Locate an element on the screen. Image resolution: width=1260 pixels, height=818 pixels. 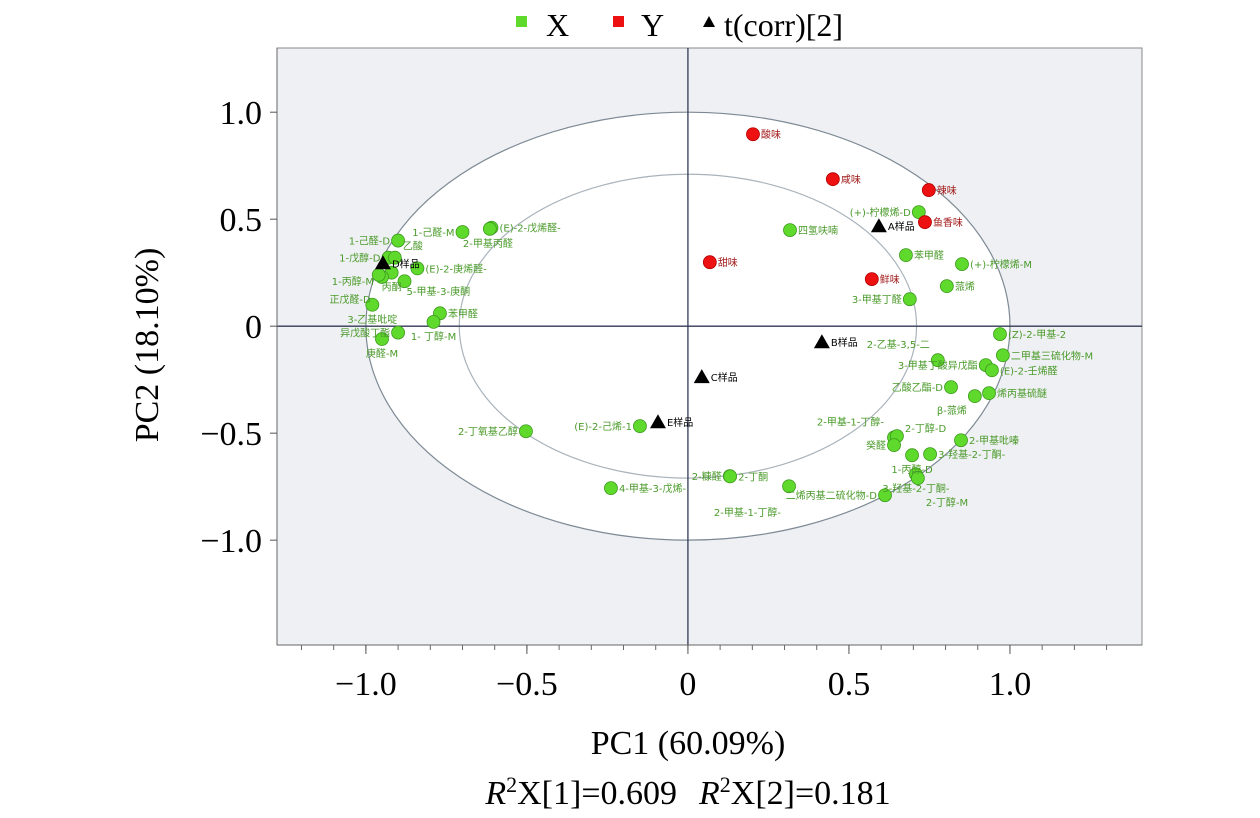
x-variable-label: β-蒎烯 is located at coordinates (952, 410).